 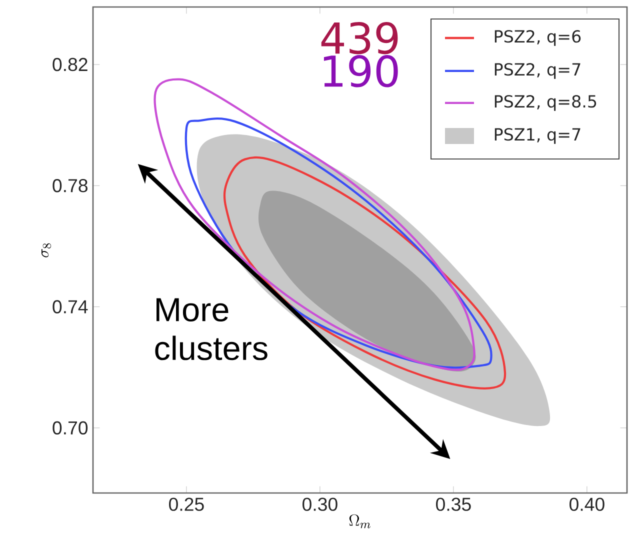 What do you see at coordinates (537, 38) in the screenshot?
I see `annotation: PSZ2, q=6` at bounding box center [537, 38].